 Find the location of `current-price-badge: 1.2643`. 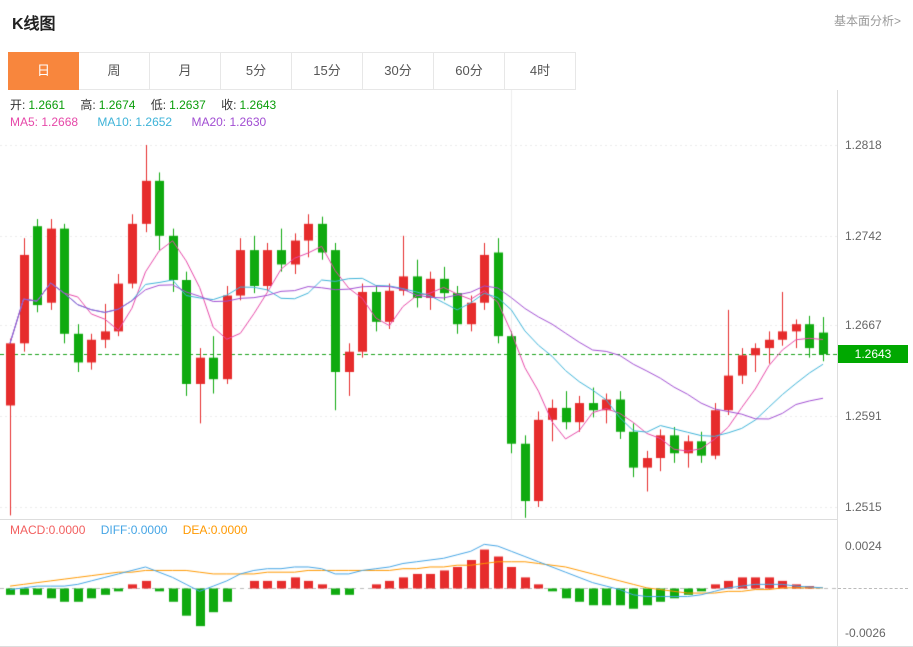

current-price-badge: 1.2643 is located at coordinates (873, 354).